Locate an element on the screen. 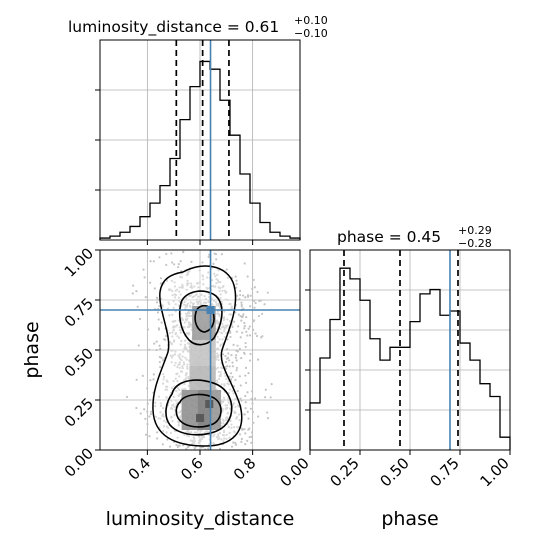 This screenshot has width=550, height=550. x-axis-label-phase: phase is located at coordinates (409, 519).